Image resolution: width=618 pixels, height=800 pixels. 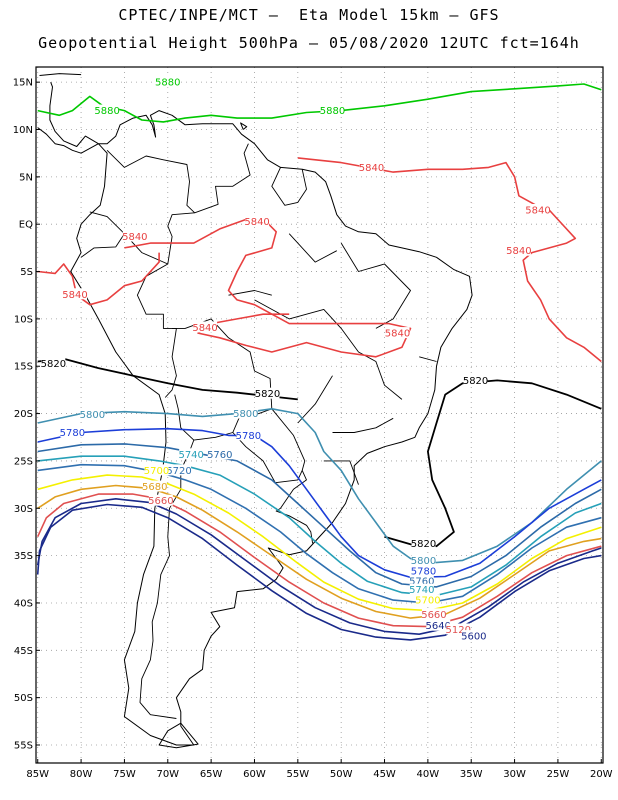 I want to click on lat-tick-label: 30S, so click(x=23, y=509).